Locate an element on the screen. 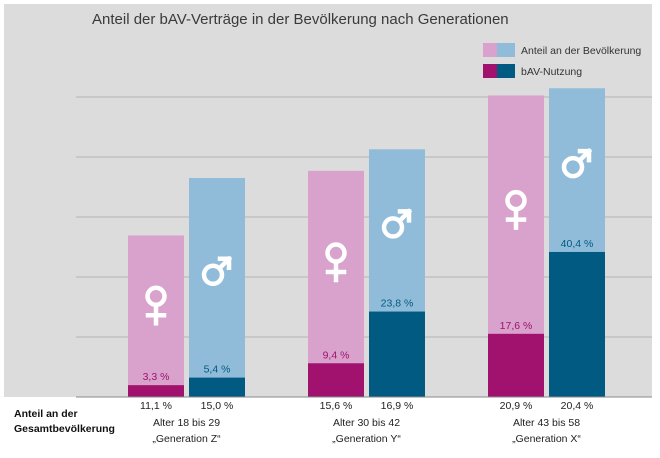  bav-value-label: 40,4 % is located at coordinates (577, 244).